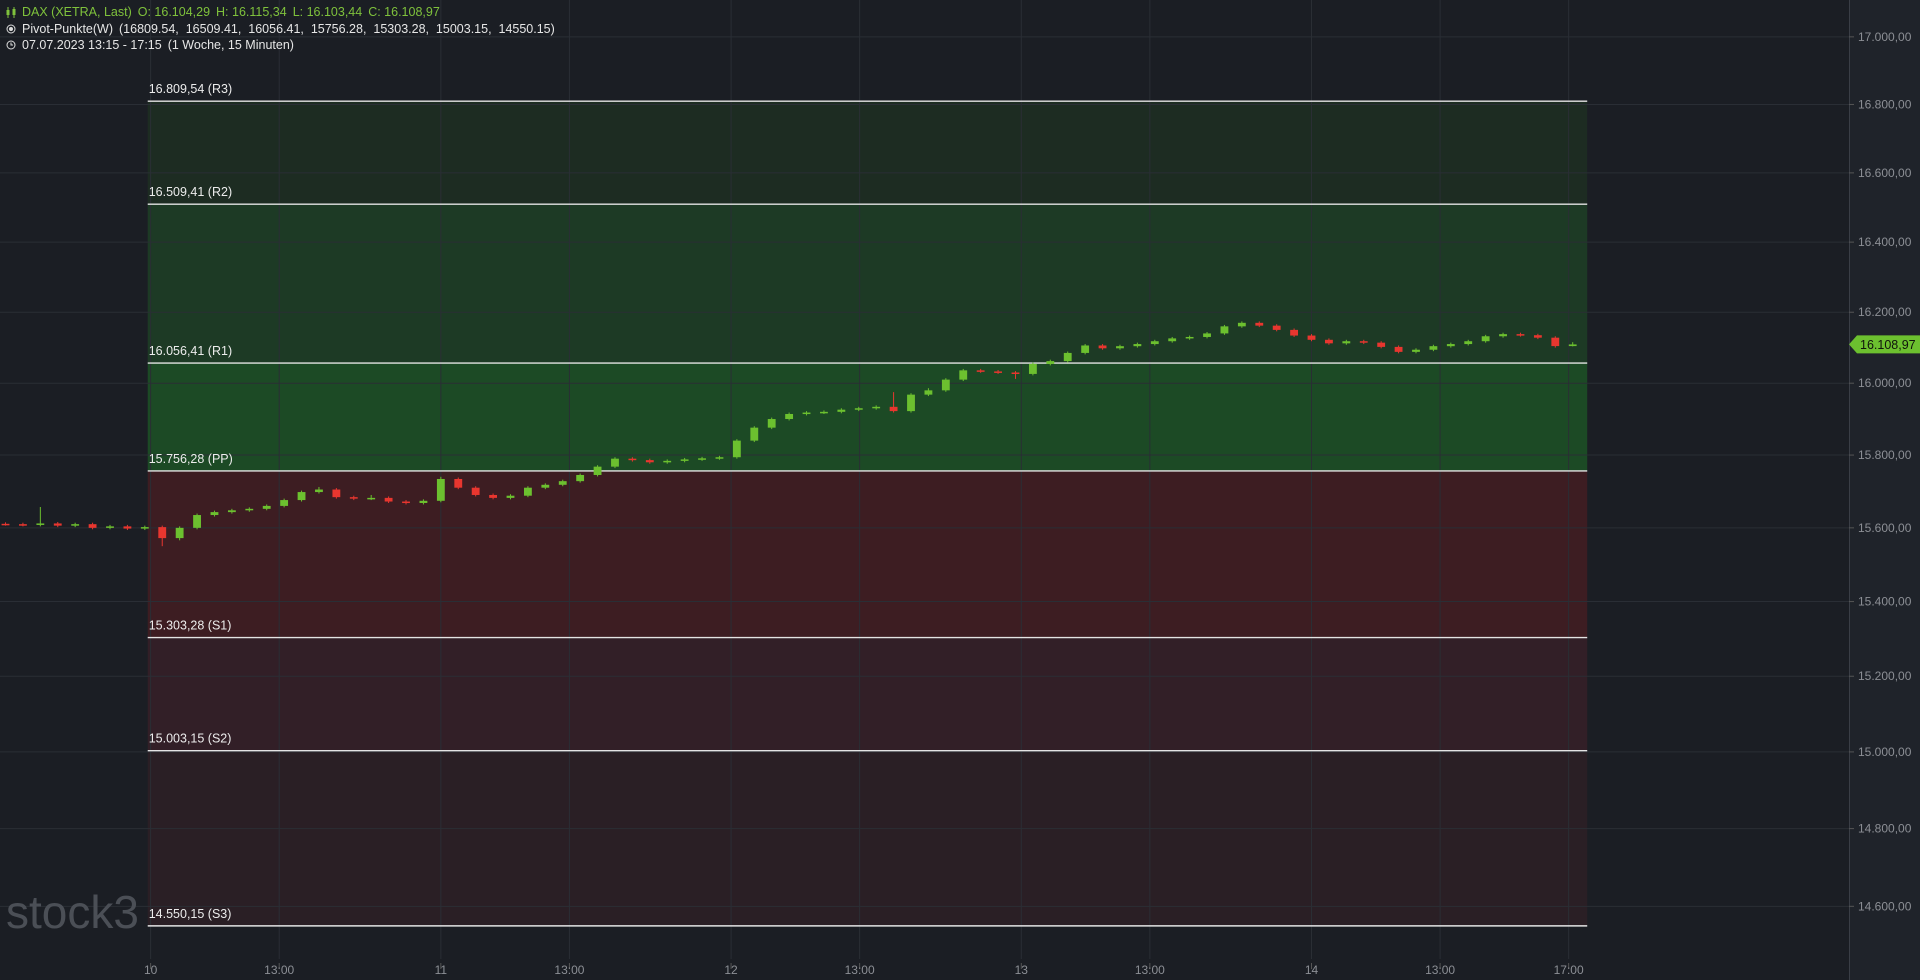  Describe the element at coordinates (1885, 173) in the screenshot. I see `y-tick-label: 16.600,00` at that location.